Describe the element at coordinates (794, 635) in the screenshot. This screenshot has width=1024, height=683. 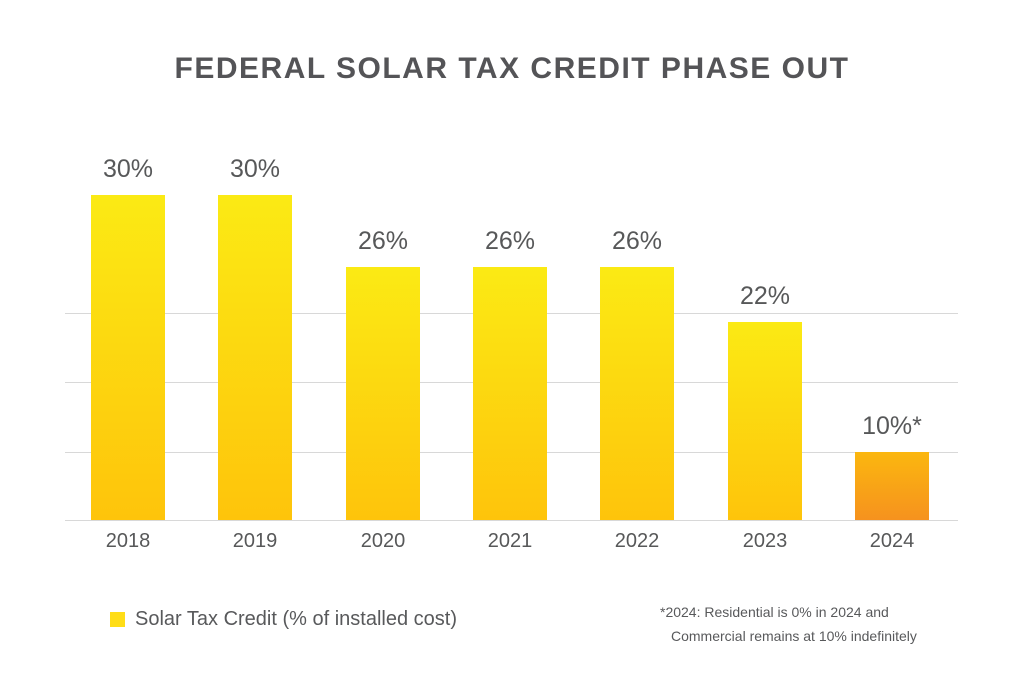
I see `footnote-line-2: Commercial remains at 10% indefinitely` at that location.